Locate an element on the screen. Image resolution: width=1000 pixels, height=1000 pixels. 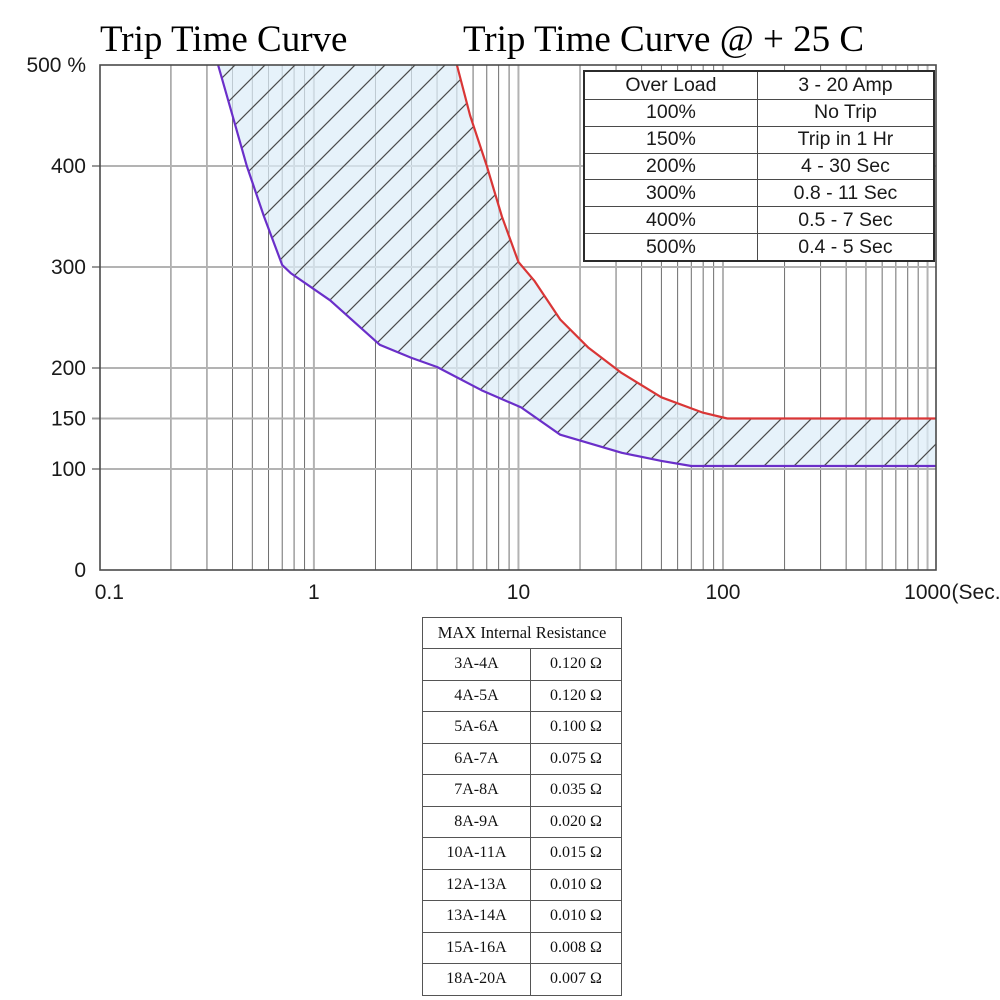
overload-time-cell: Trip in 1 Hr is located at coordinates (844, 139).